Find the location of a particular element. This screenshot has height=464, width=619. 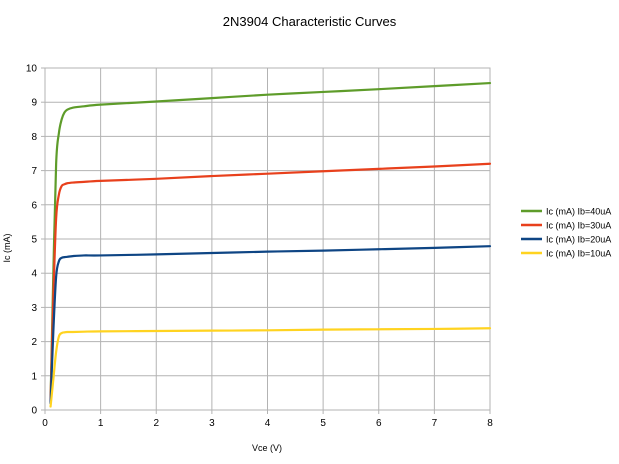

legend-entry-label: Ic (mA) Ib=40uA is located at coordinates (578, 212).